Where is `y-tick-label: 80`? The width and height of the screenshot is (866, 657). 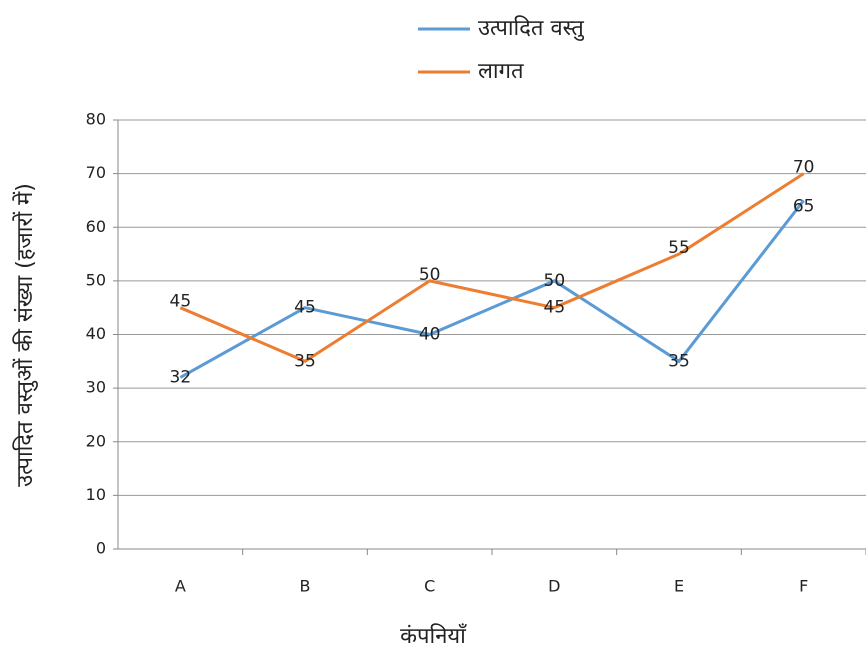
y-tick-label: 80 is located at coordinates (96, 119).